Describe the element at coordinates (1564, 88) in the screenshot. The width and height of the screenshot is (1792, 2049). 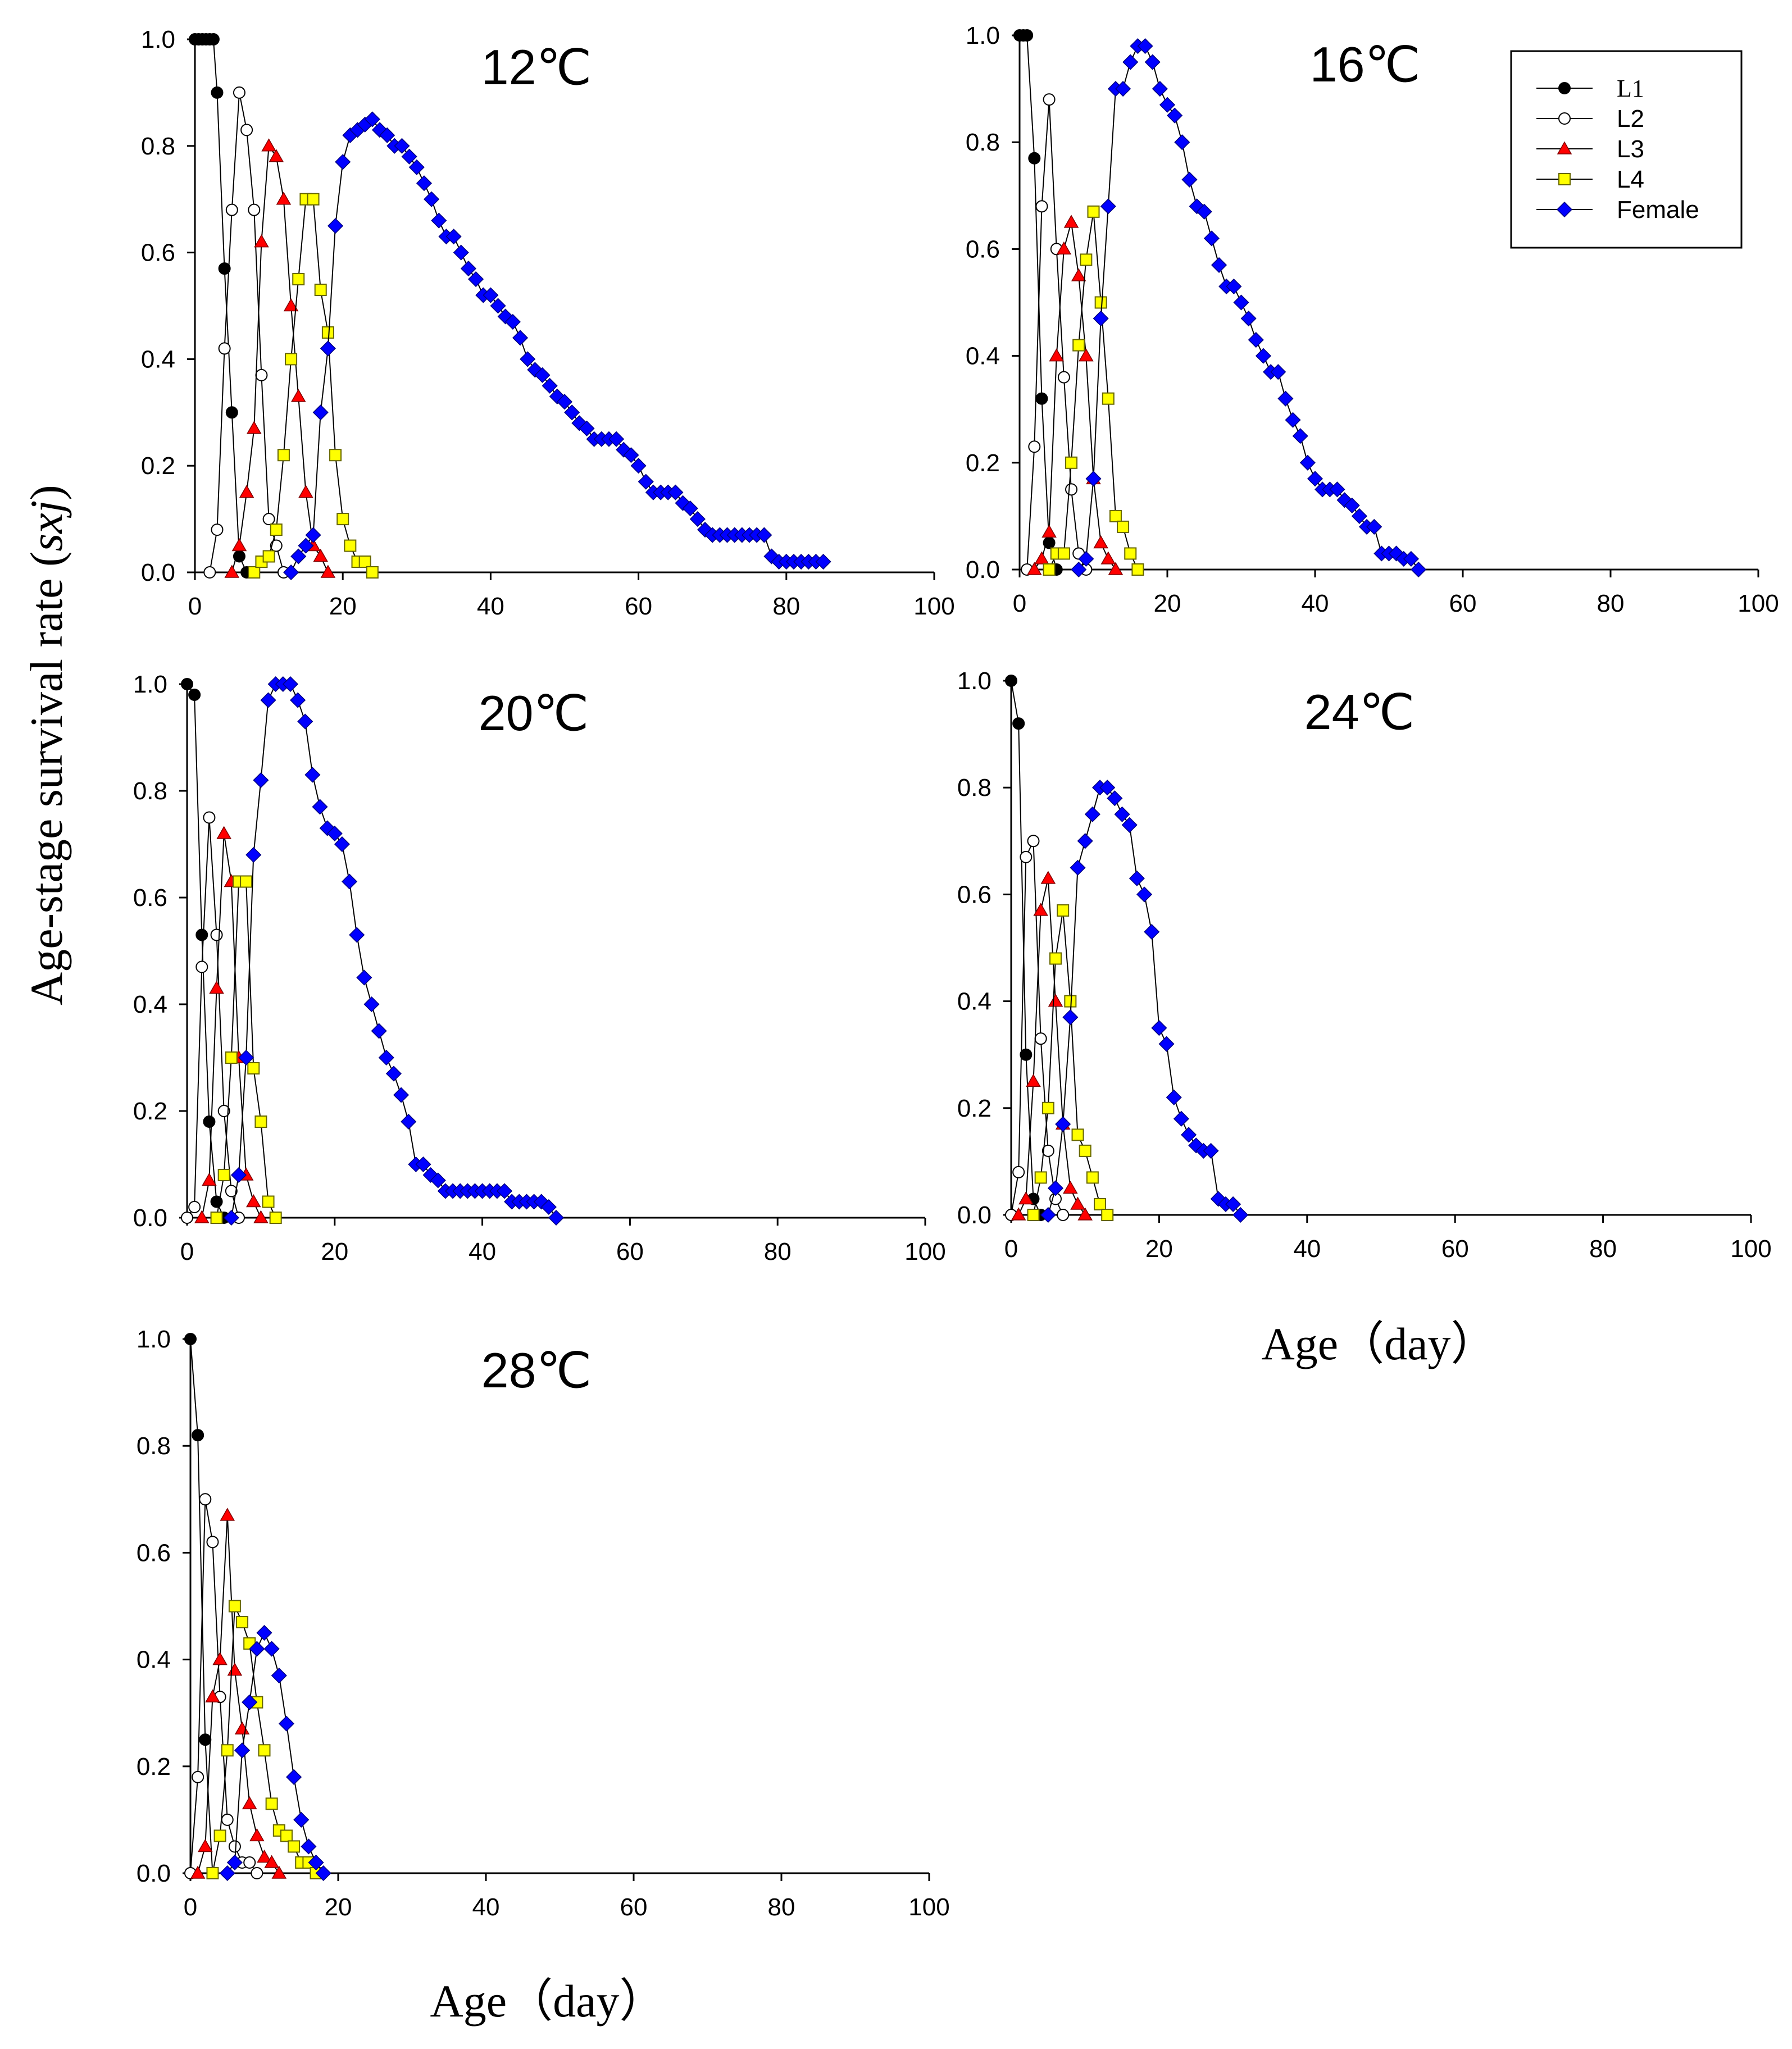
I see `legend-marker-l1` at that location.